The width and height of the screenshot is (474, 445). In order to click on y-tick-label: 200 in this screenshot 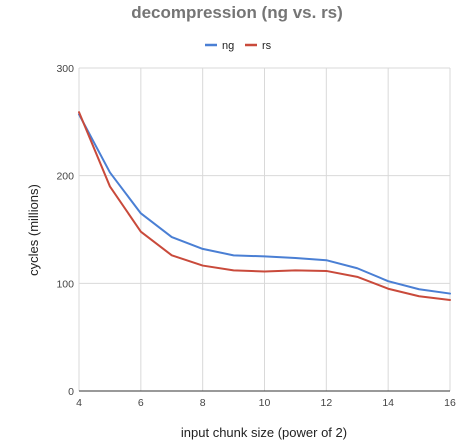, I will do `click(65, 177)`.